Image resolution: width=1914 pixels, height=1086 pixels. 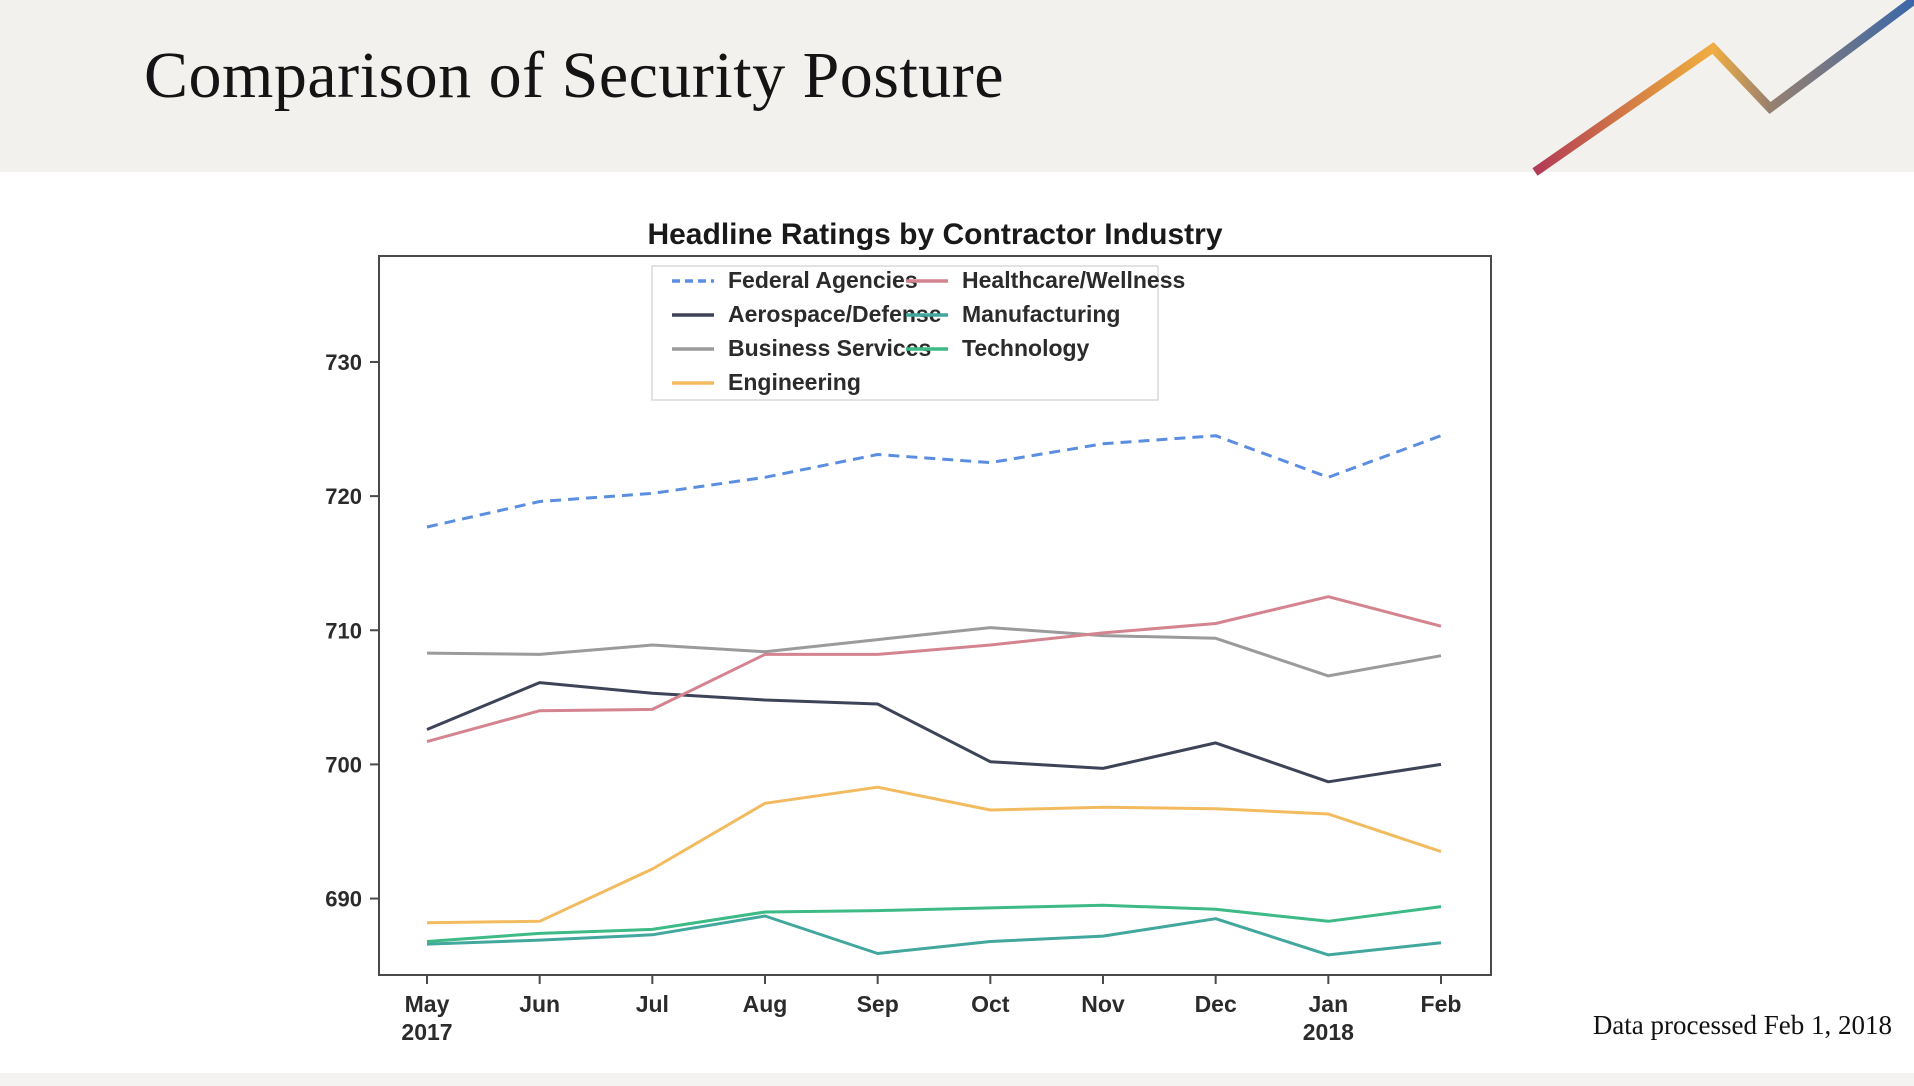 I want to click on legend-label-technology: Technology, so click(x=1026, y=348).